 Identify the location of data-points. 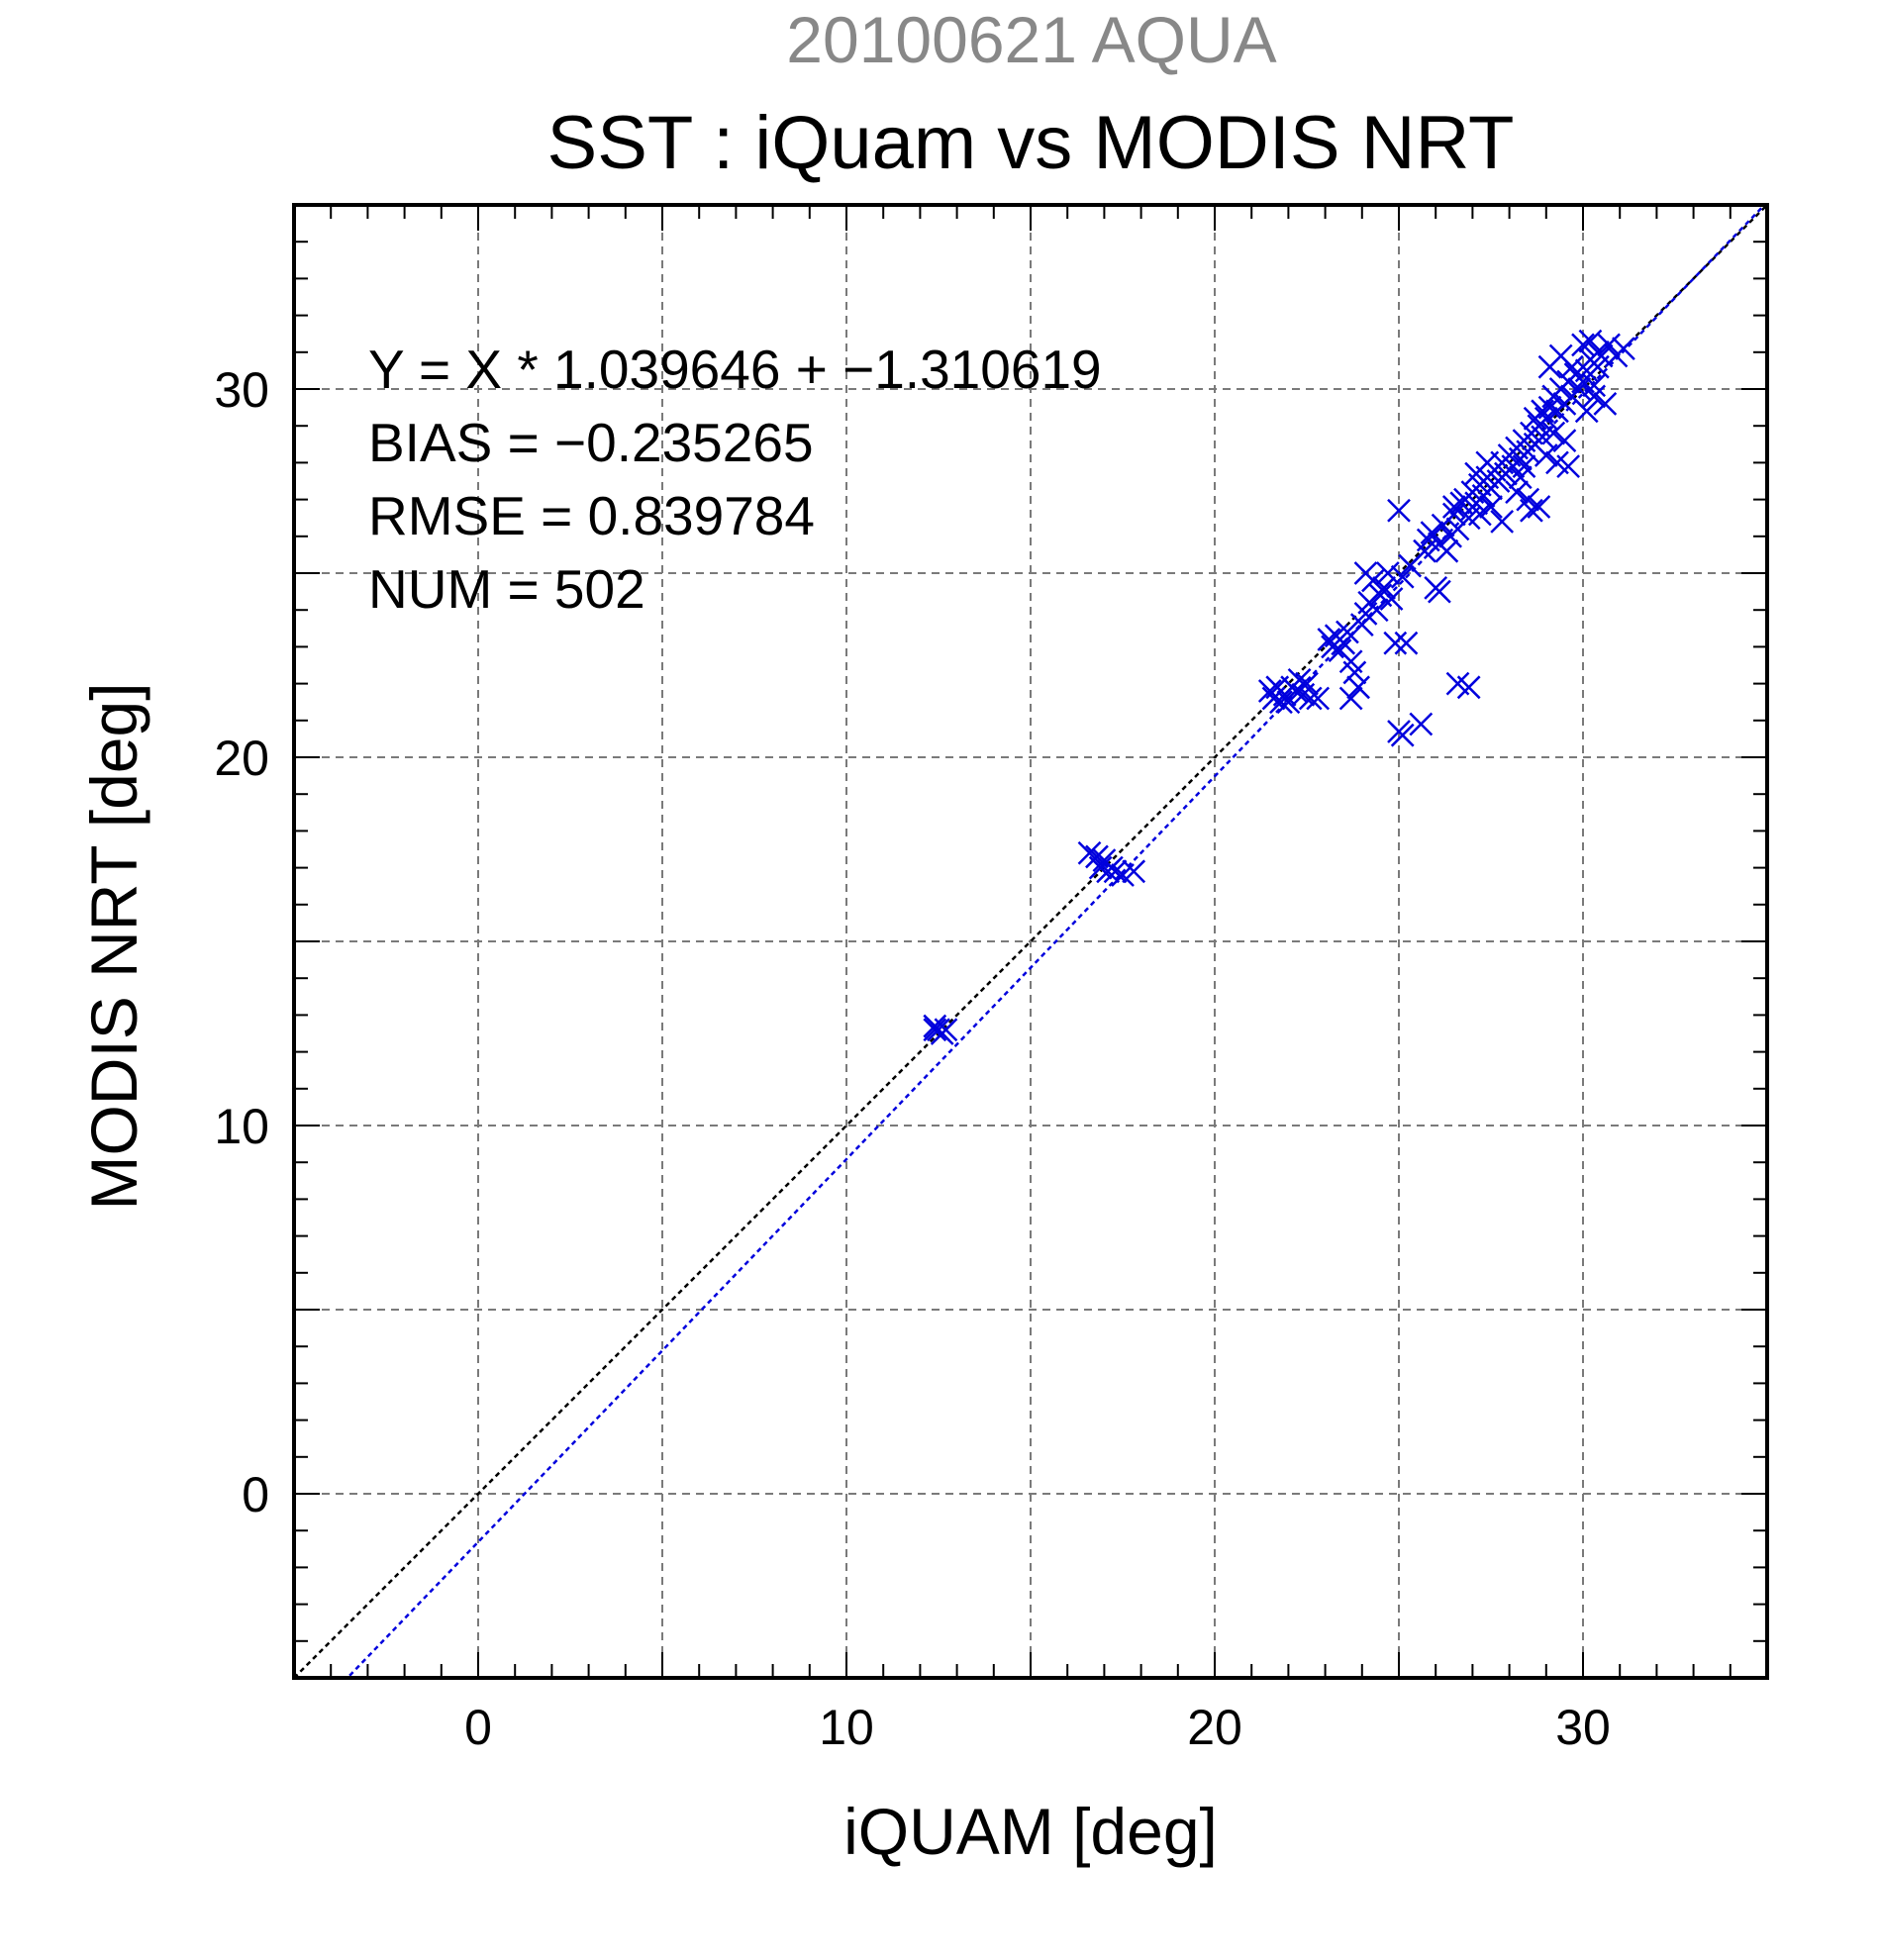
(1279, 687).